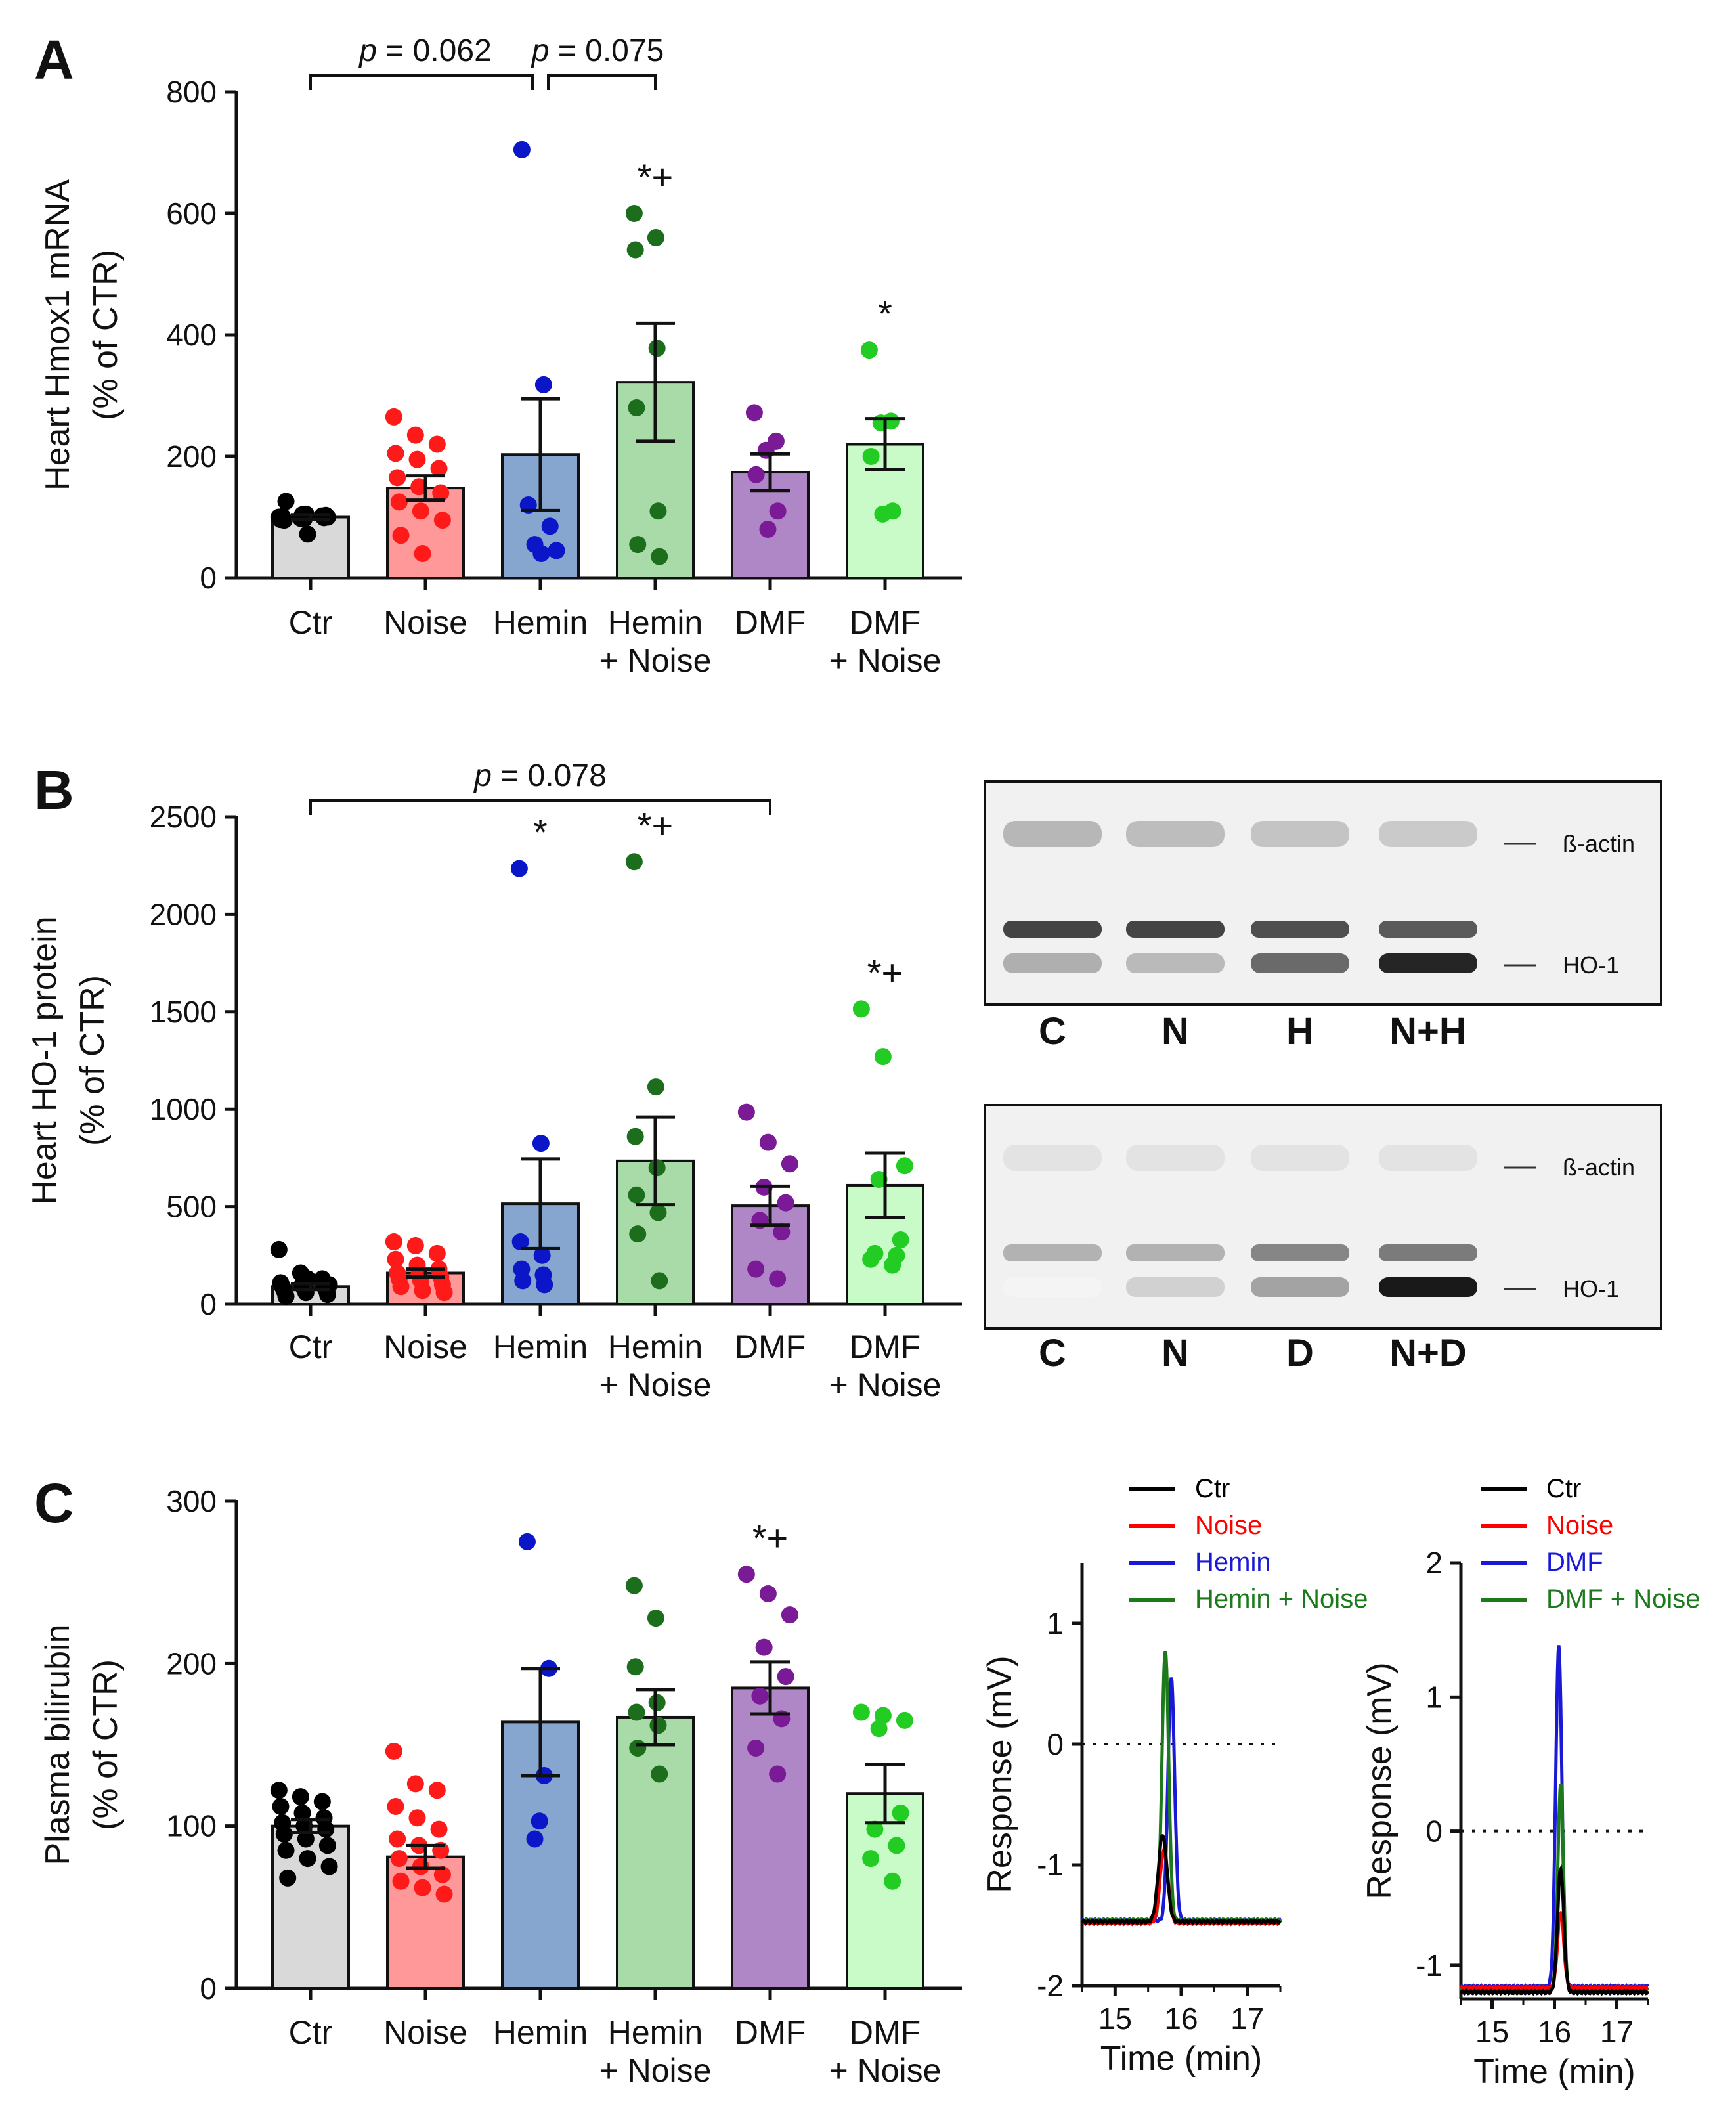  I want to click on legend-label: Hemin, so click(1233, 1563).